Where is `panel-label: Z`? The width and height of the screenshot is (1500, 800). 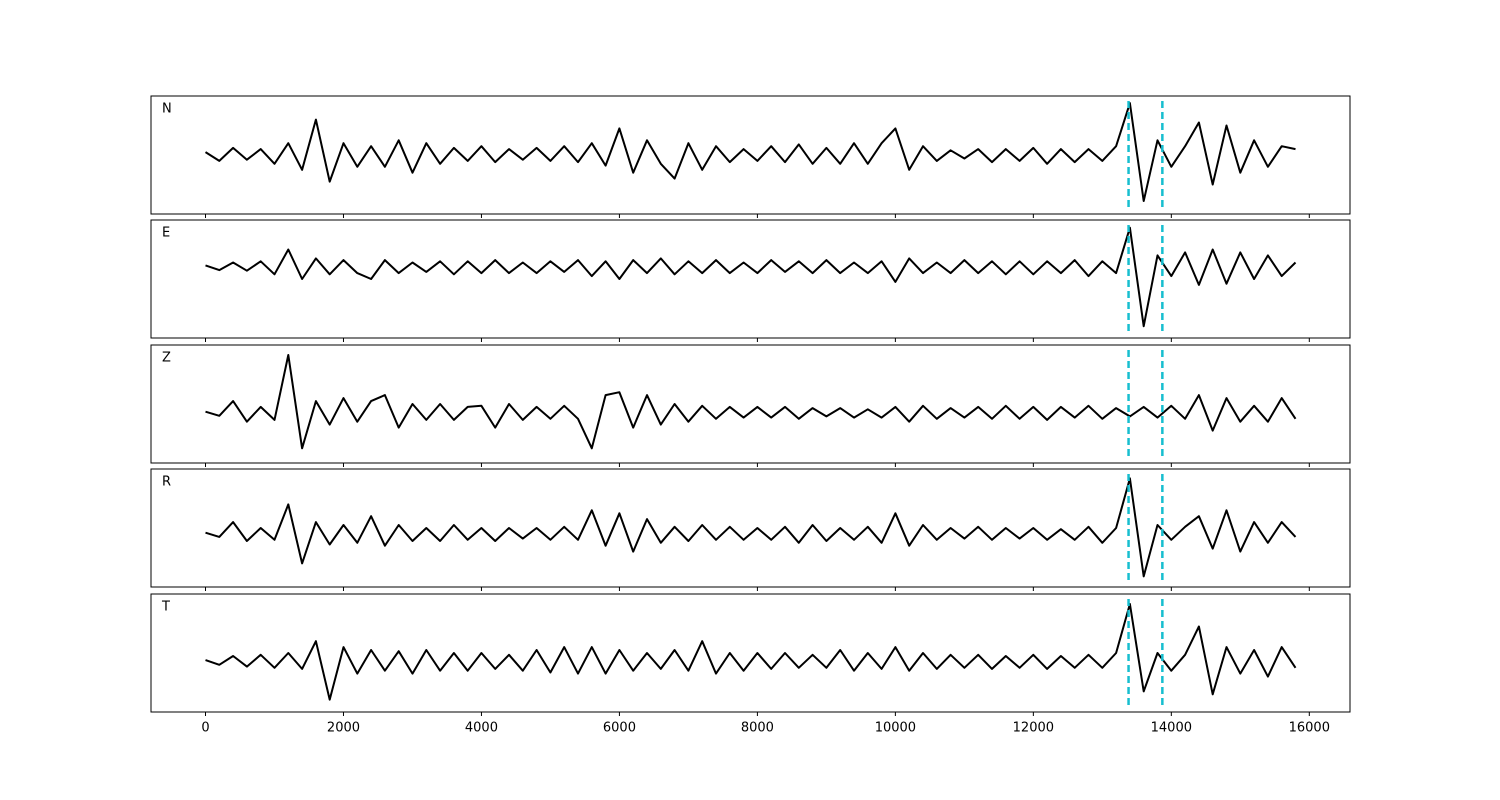 panel-label: Z is located at coordinates (166, 358).